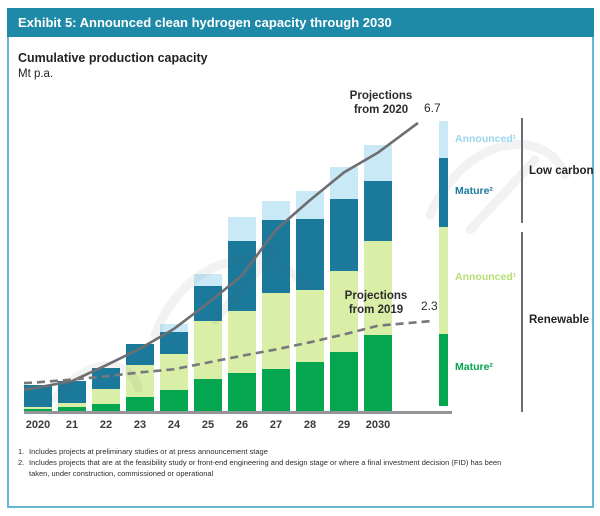 Image resolution: width=600 pixels, height=516 pixels. Describe the element at coordinates (310, 386) in the screenshot. I see `bar-28-rw_mature` at that location.